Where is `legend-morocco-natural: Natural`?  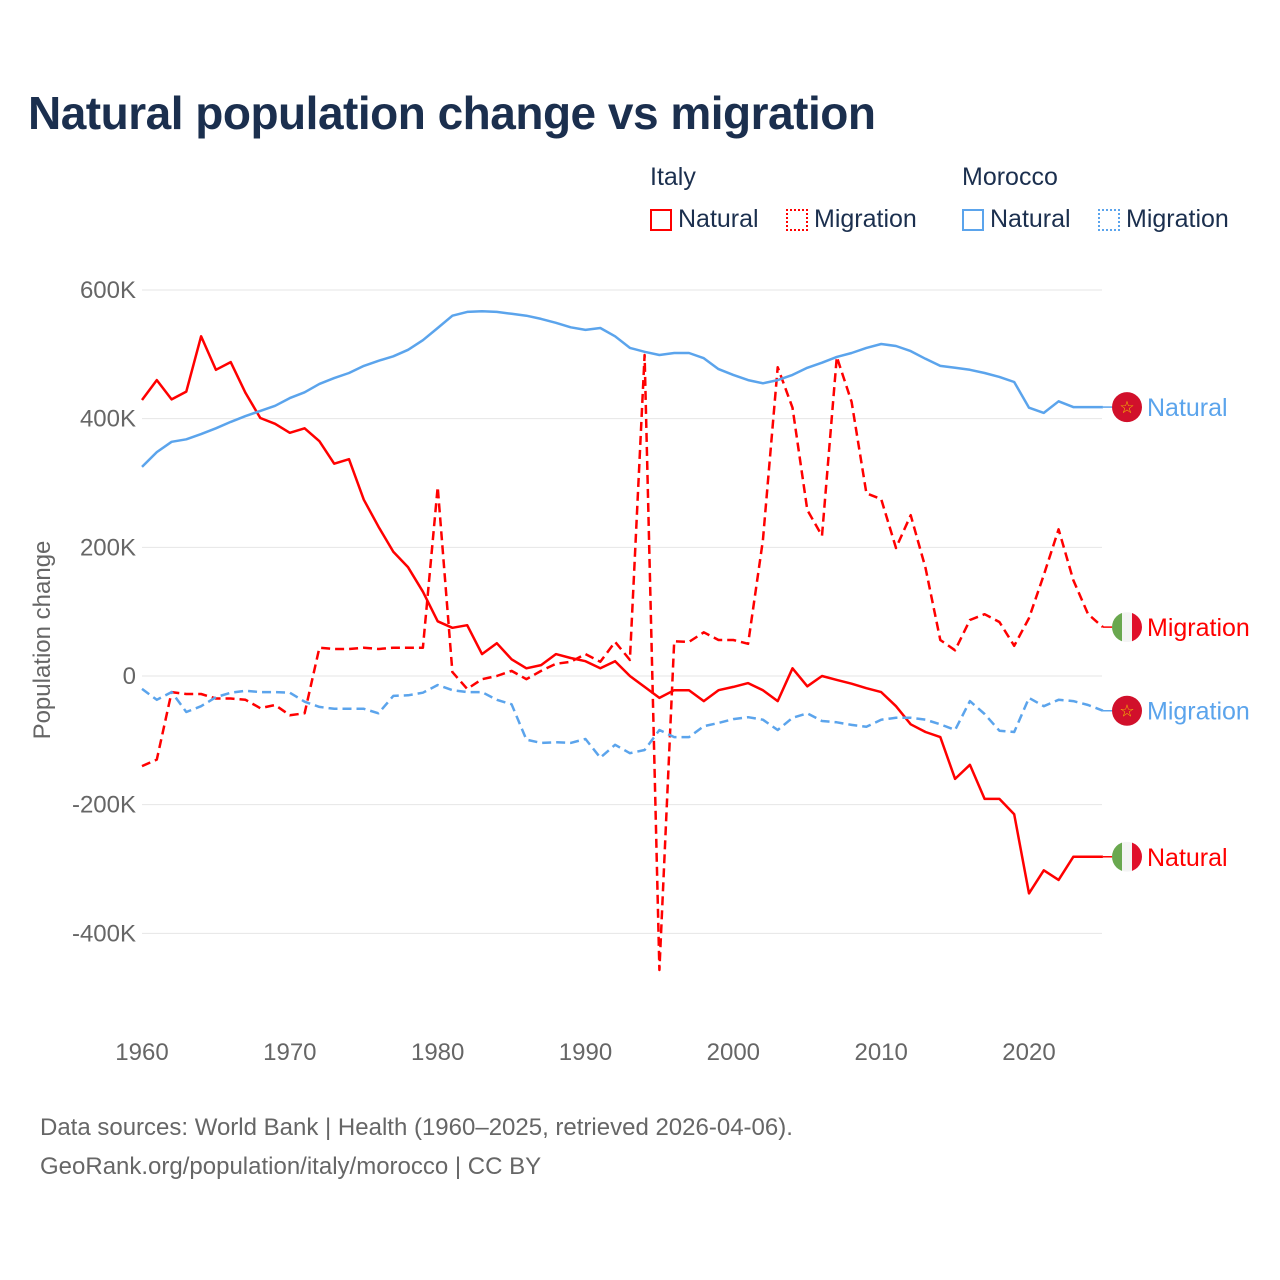
legend-morocco-natural: Natural is located at coordinates (1016, 219).